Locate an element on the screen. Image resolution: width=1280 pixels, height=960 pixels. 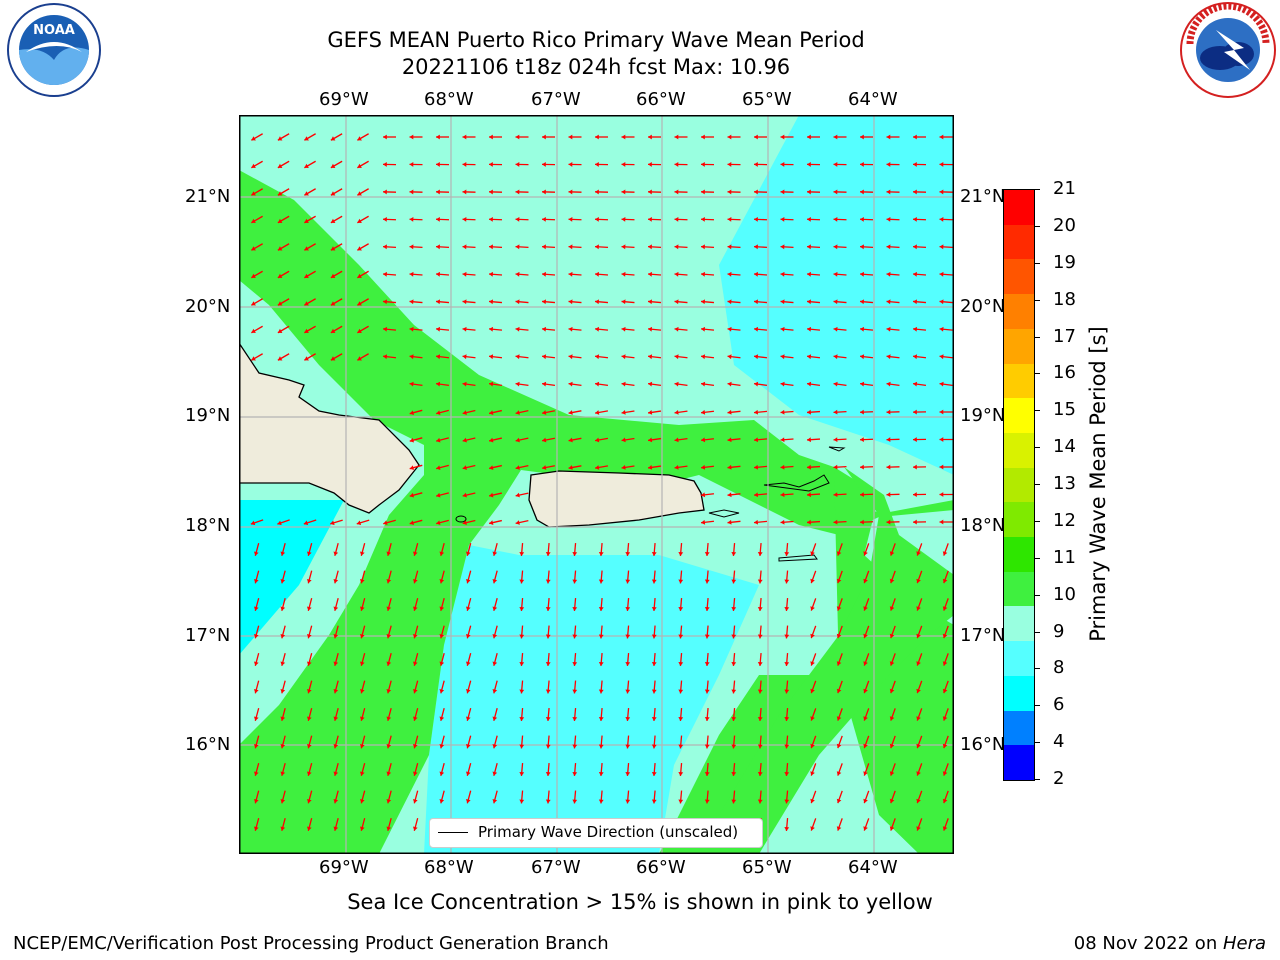
cyan-region-south is located at coordinates (591, 699).